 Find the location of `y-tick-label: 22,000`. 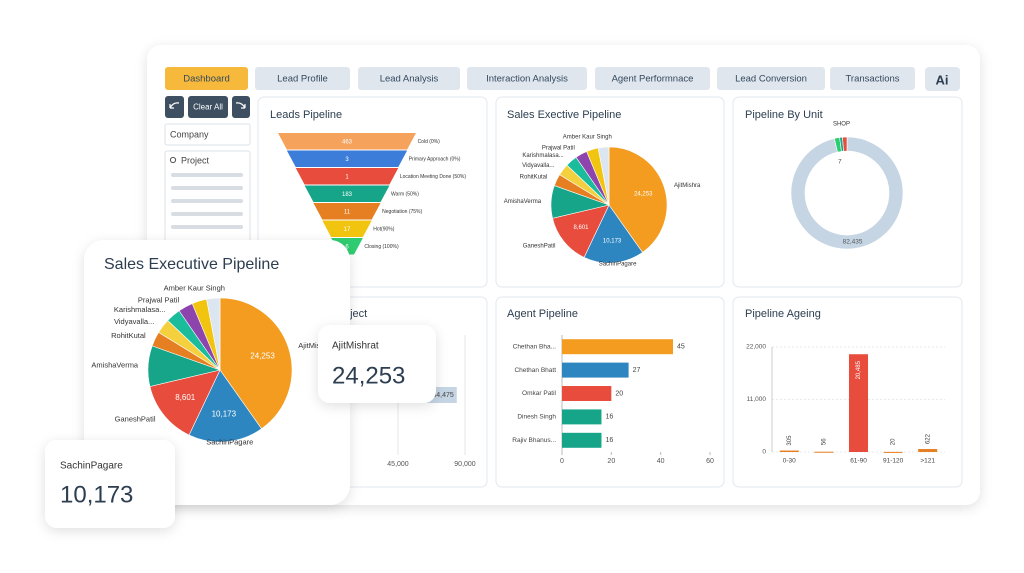

y-tick-label: 22,000 is located at coordinates (756, 347).